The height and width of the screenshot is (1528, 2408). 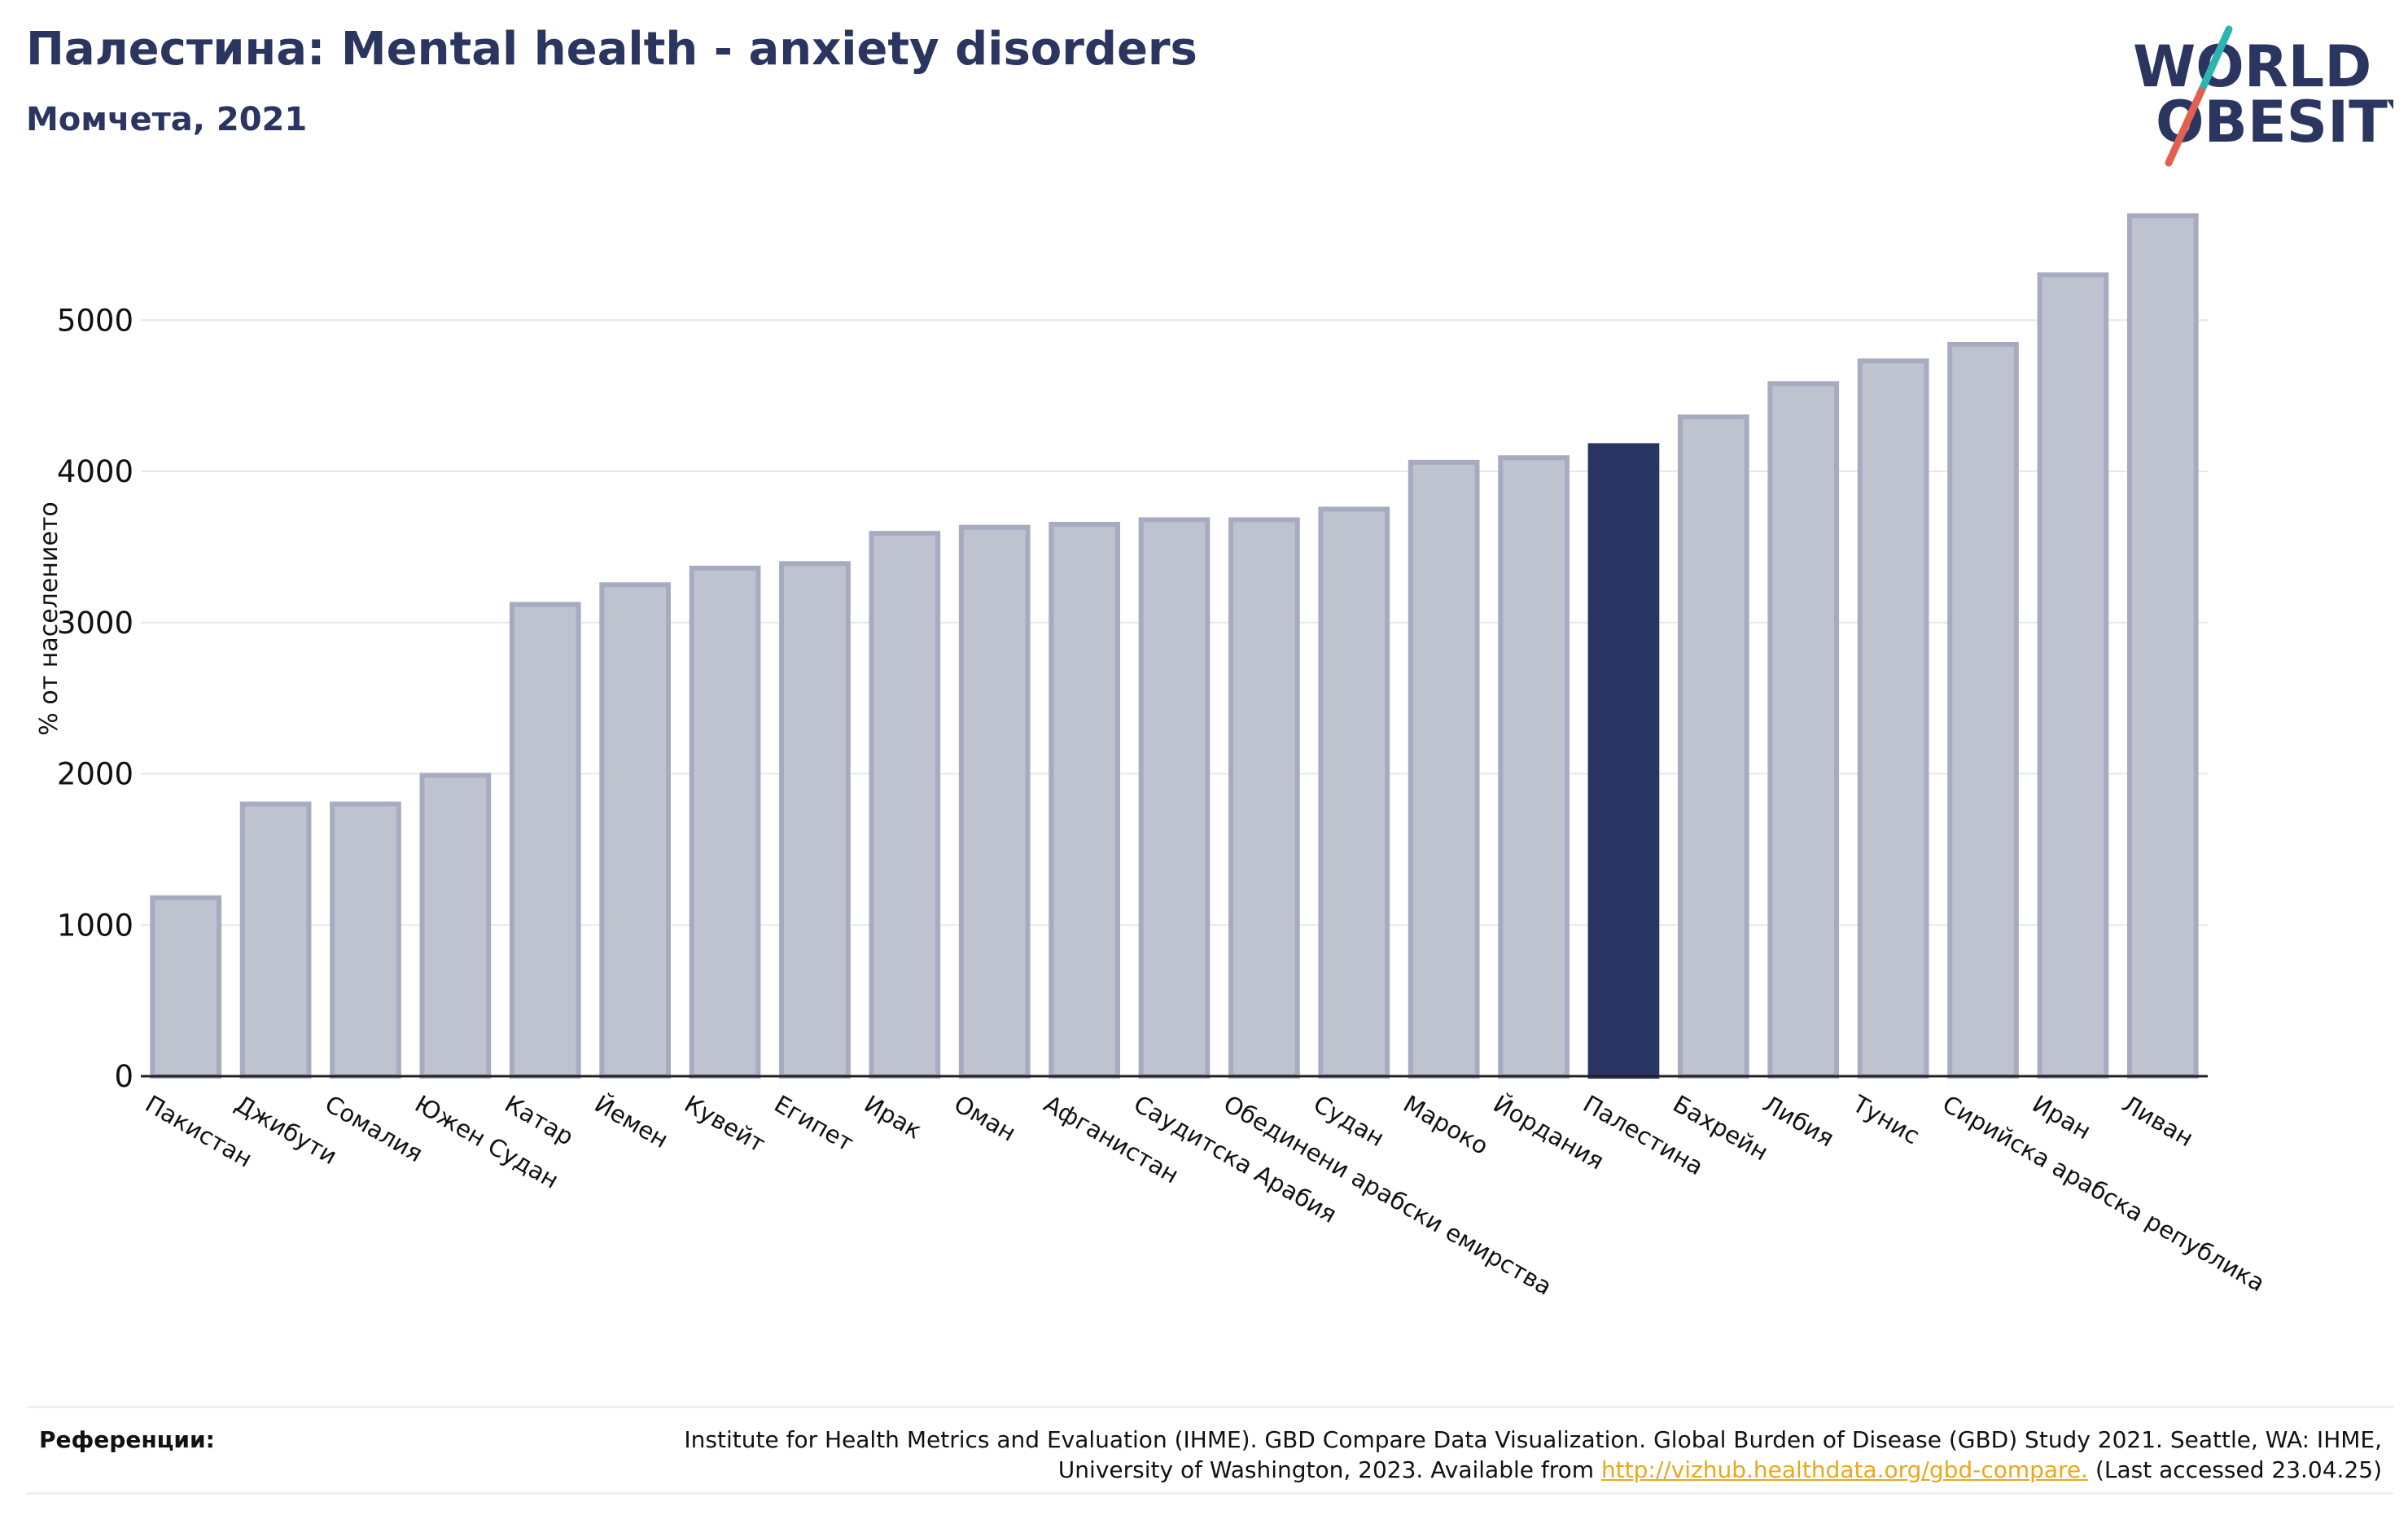 I want to click on x-tick-label: Мароко, so click(x=1446, y=1125).